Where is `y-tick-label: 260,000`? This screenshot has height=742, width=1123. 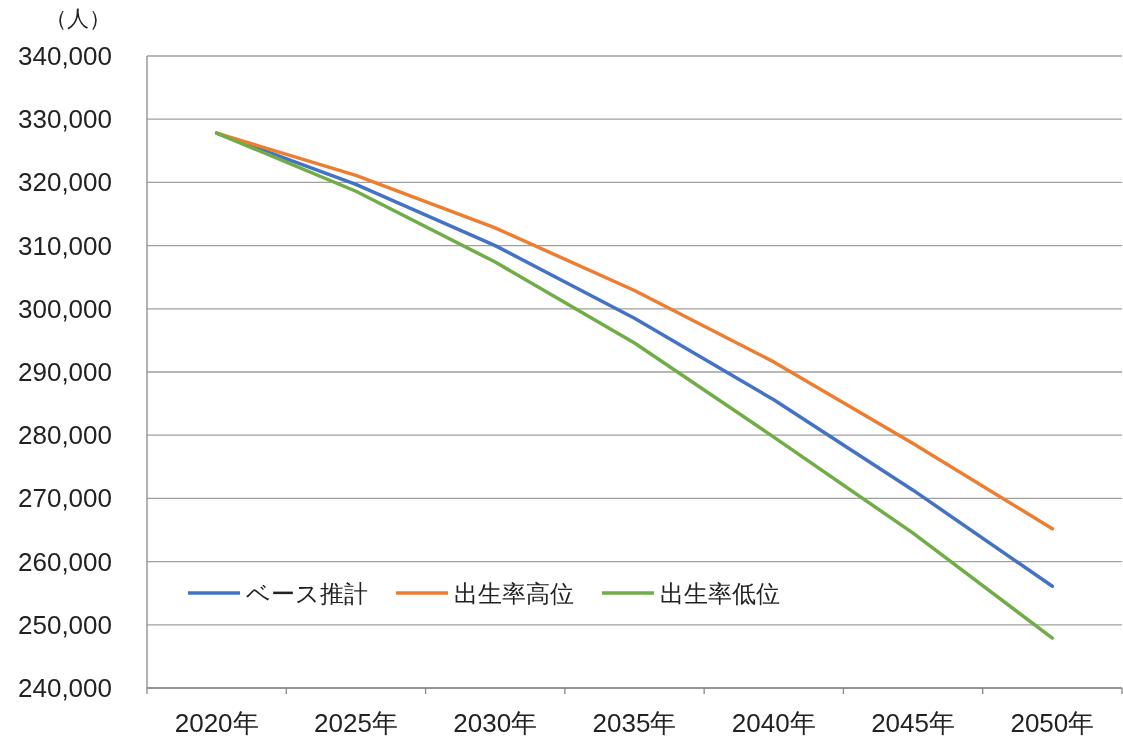
y-tick-label: 260,000 is located at coordinates (65, 561).